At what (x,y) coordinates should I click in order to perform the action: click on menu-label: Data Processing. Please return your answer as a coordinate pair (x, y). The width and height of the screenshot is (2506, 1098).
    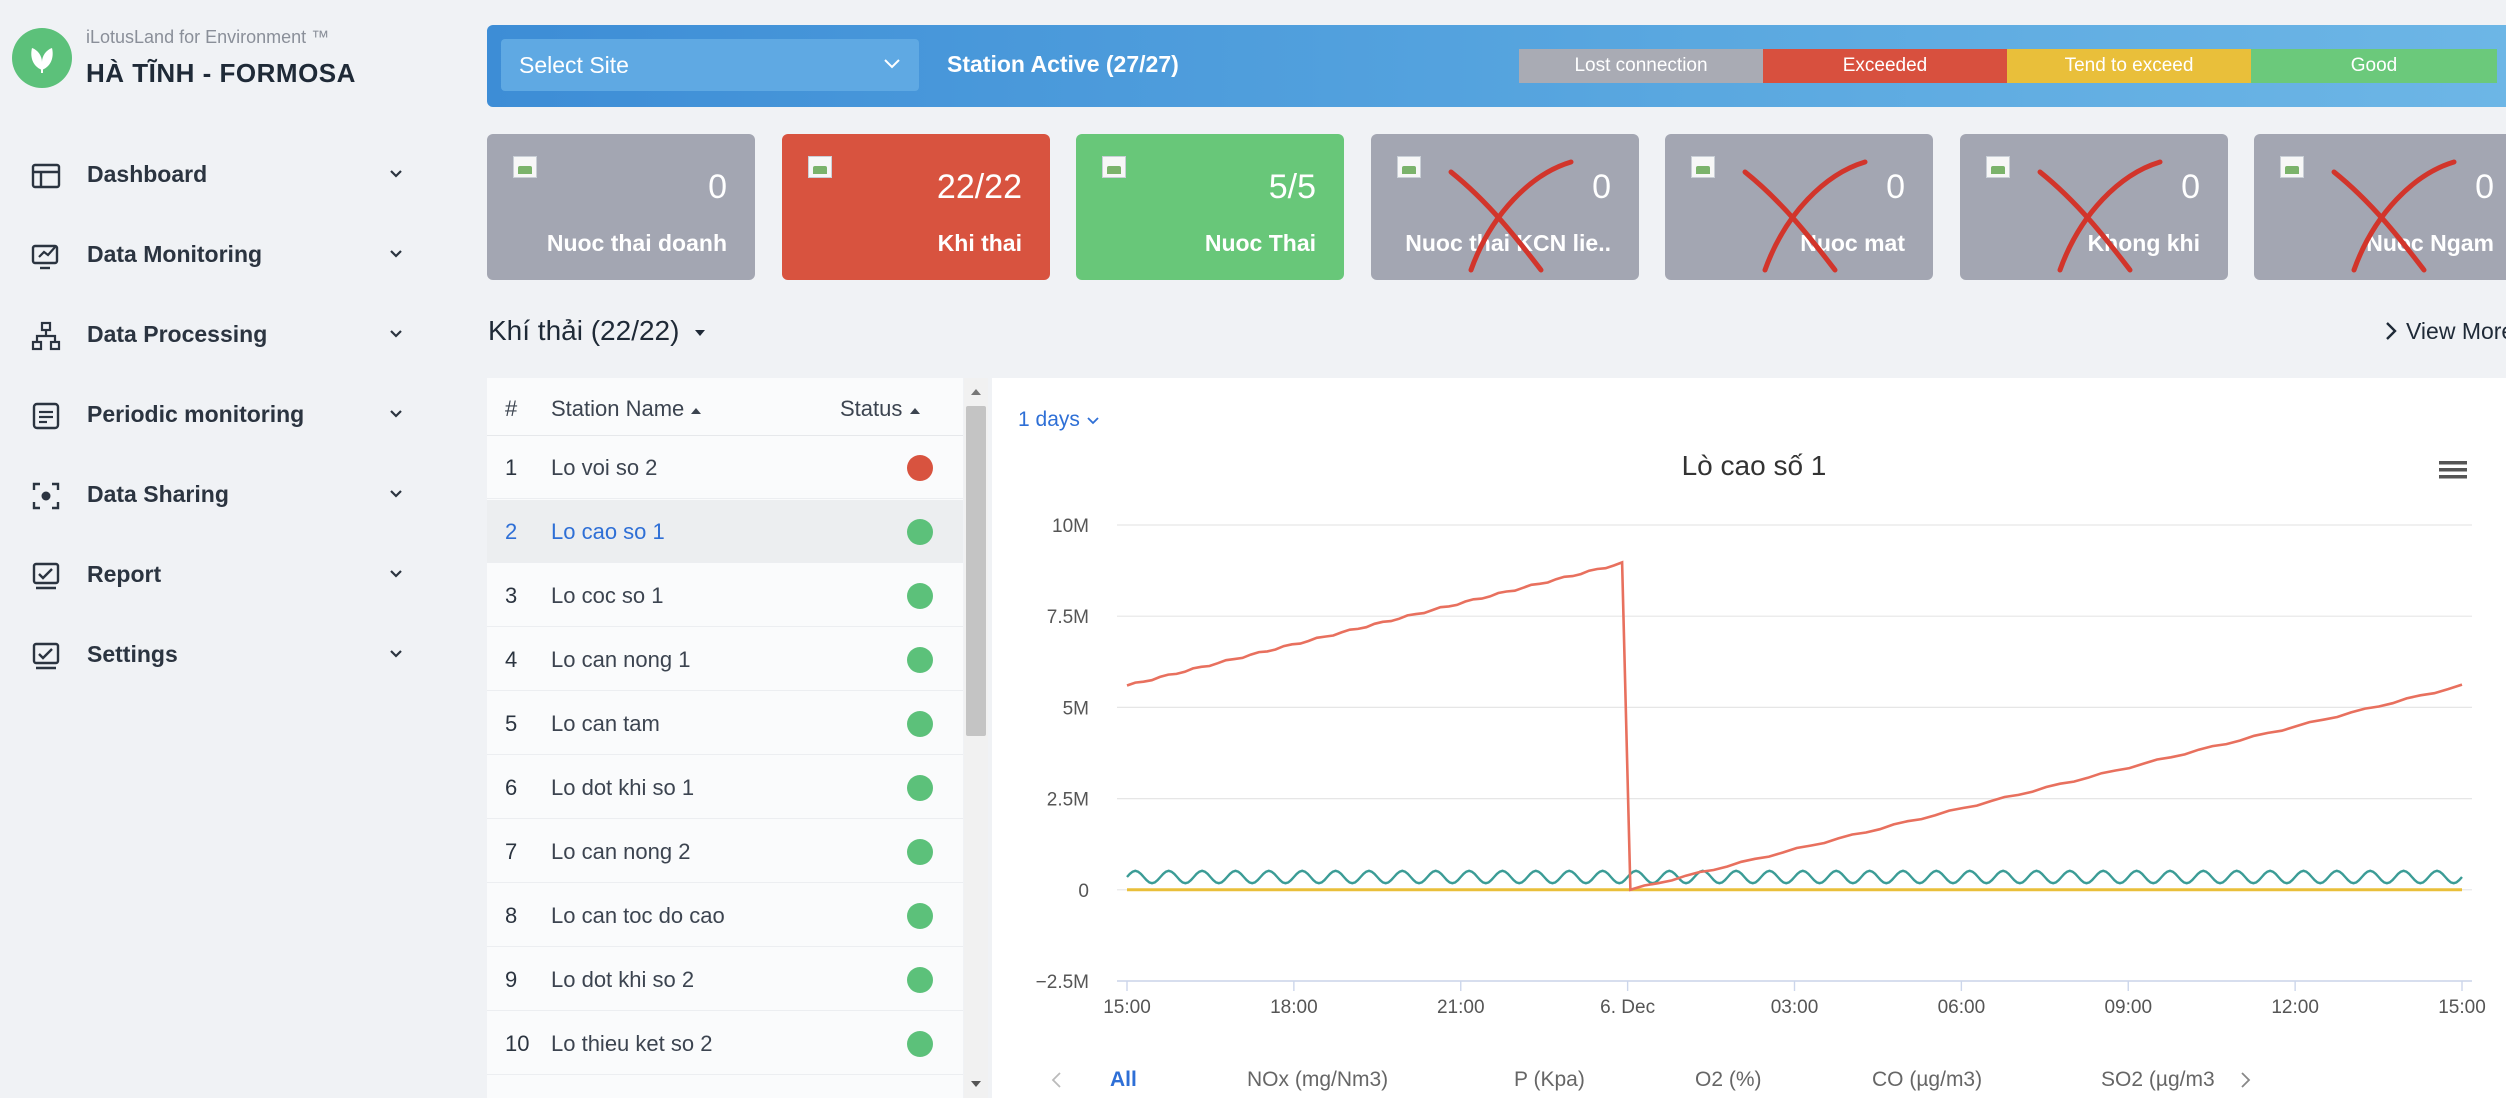
    Looking at the image, I should click on (177, 333).